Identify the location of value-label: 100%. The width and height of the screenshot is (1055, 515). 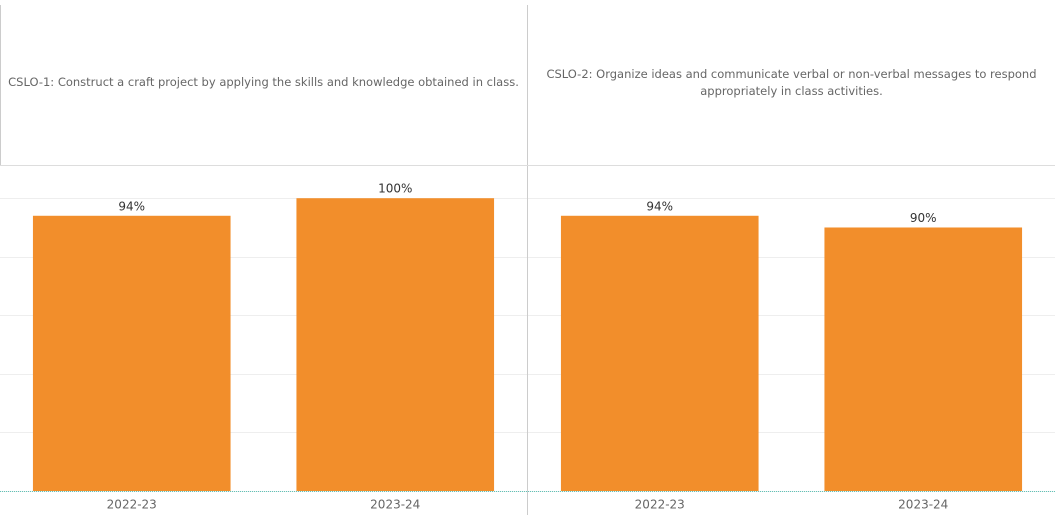
(395, 189).